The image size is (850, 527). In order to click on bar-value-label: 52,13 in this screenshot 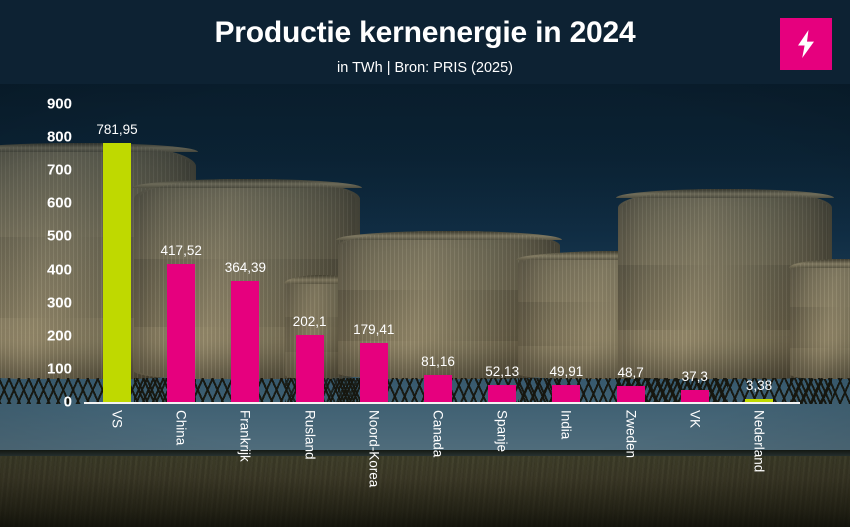, I will do `click(502, 371)`.